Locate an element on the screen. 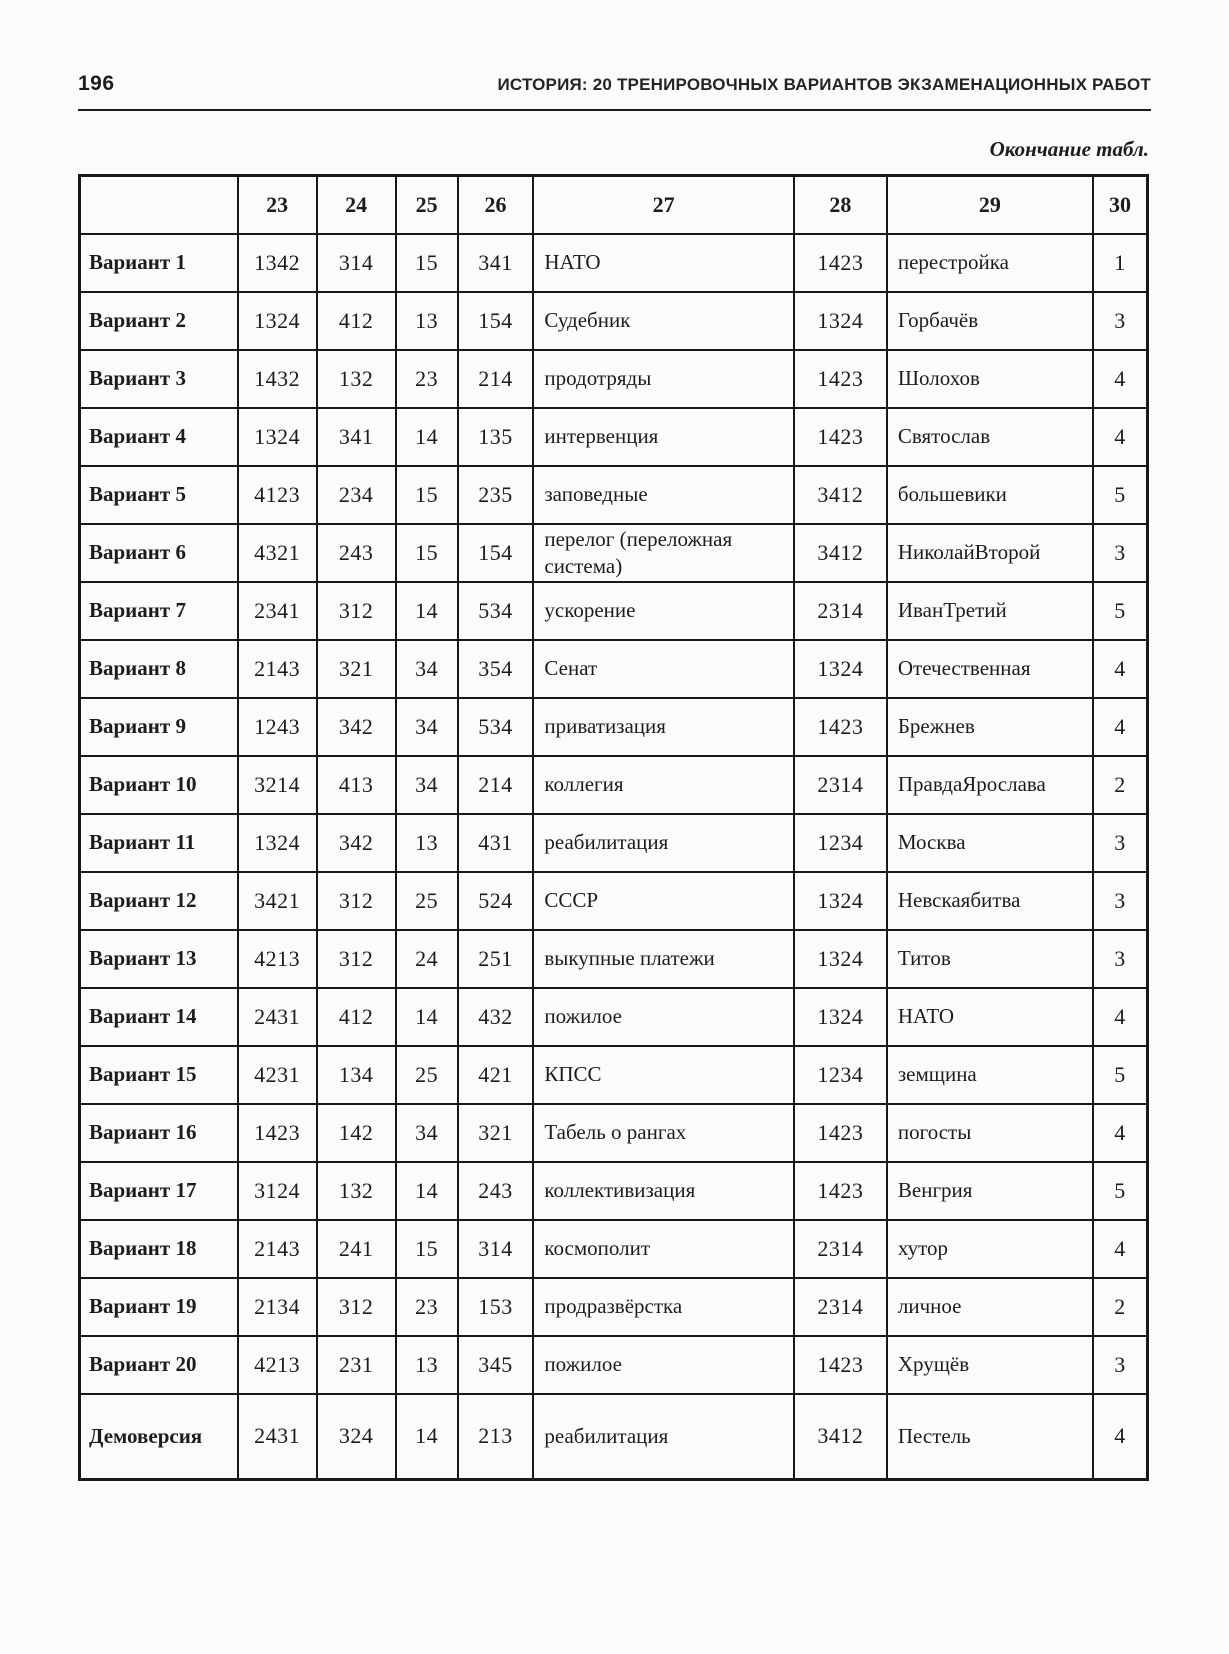 This screenshot has height=1654, width=1229. answer-cell-24: 231 is located at coordinates (356, 1364).